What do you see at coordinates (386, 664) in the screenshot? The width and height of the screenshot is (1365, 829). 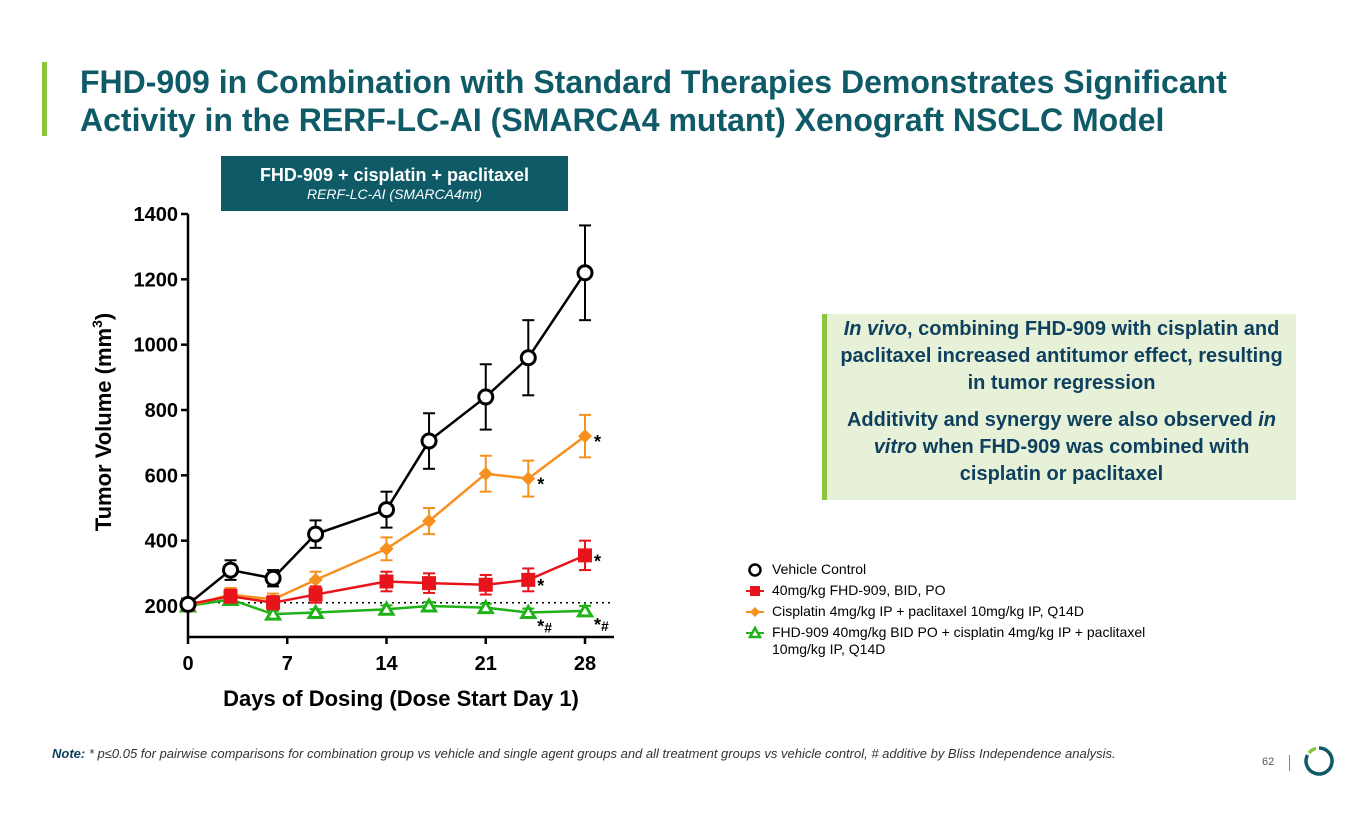 I see `x-tick-label: 14` at bounding box center [386, 664].